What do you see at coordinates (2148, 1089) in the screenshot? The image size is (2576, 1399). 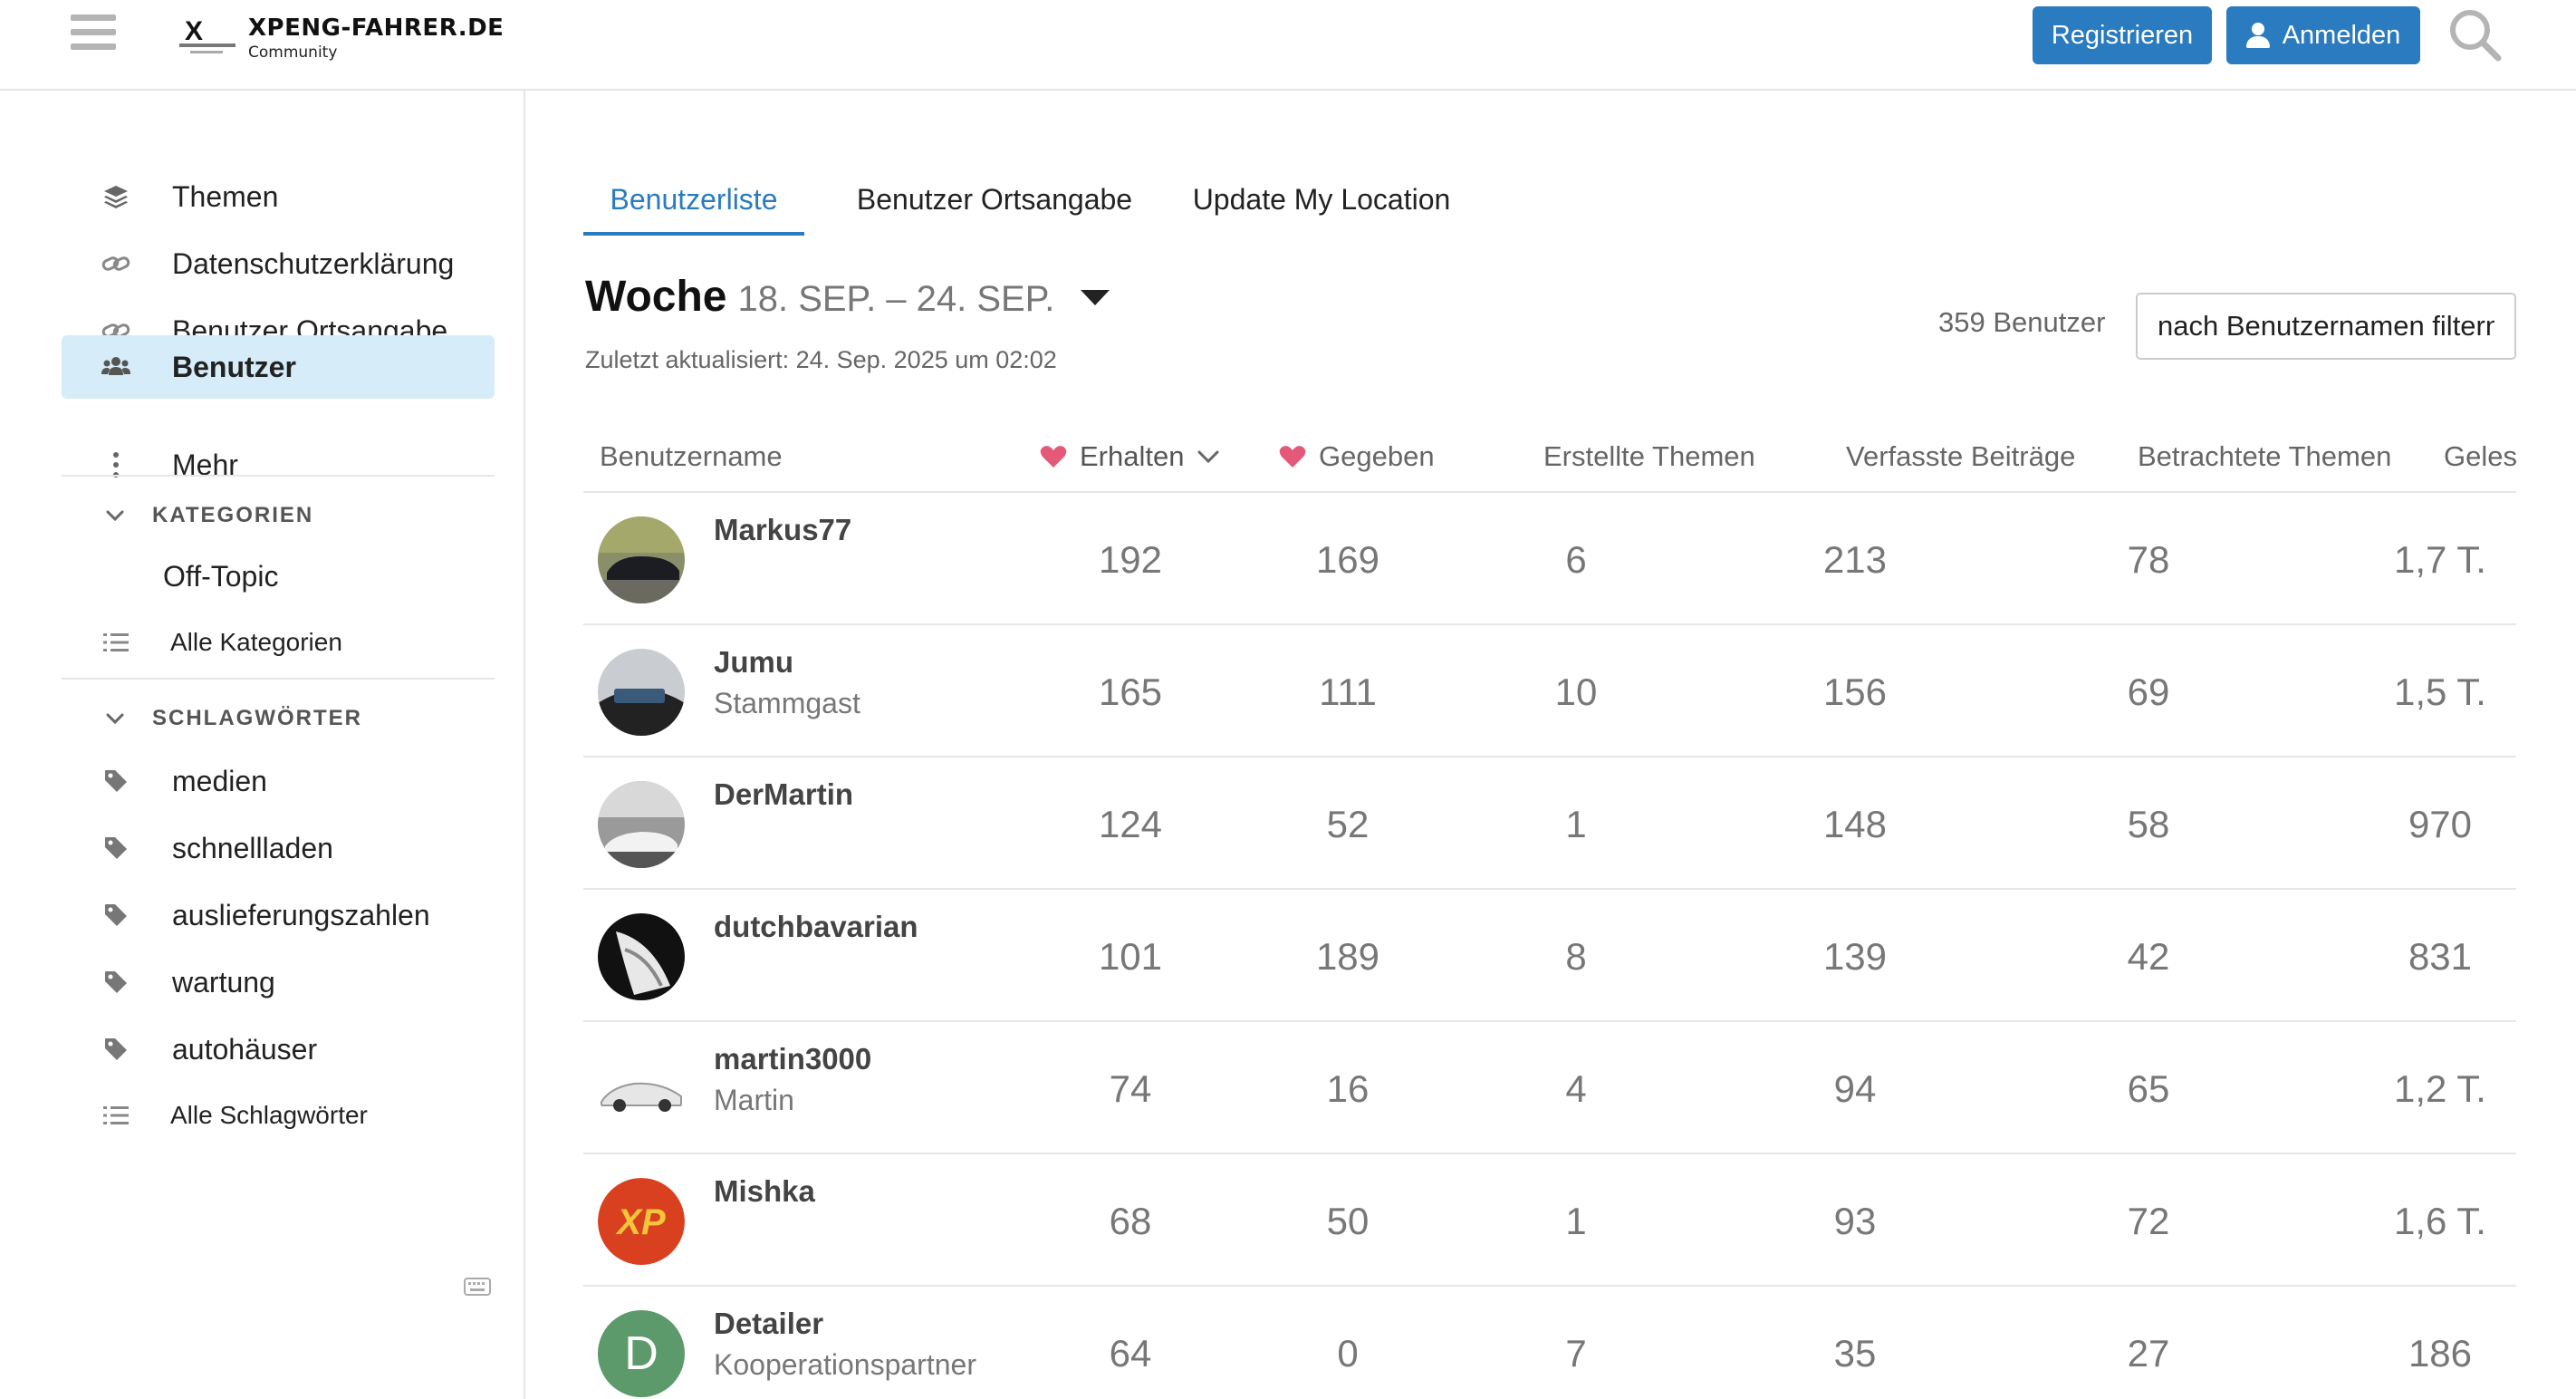 I see `viewed-count: 65` at bounding box center [2148, 1089].